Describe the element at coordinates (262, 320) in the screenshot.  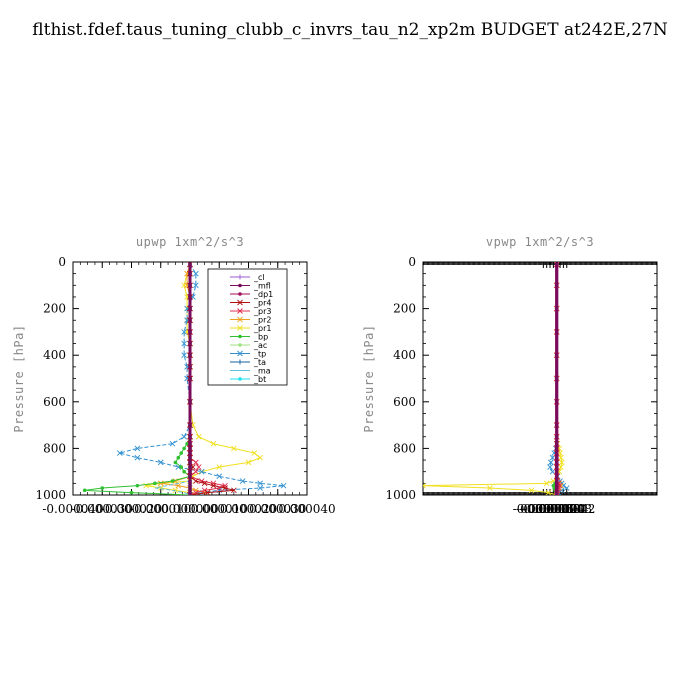
I see `legend-label: _pr2` at that location.